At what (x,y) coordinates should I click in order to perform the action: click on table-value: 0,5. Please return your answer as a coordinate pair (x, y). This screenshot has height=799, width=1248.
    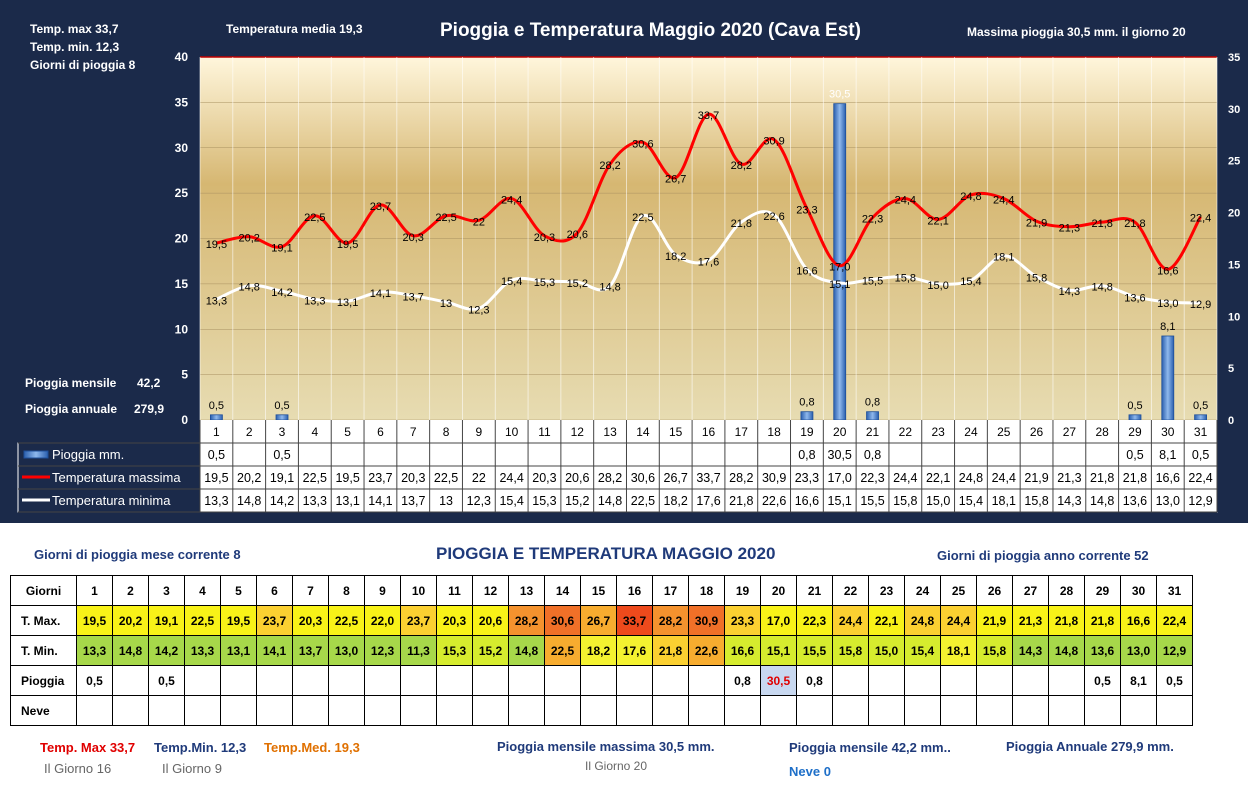
    Looking at the image, I should click on (281, 455).